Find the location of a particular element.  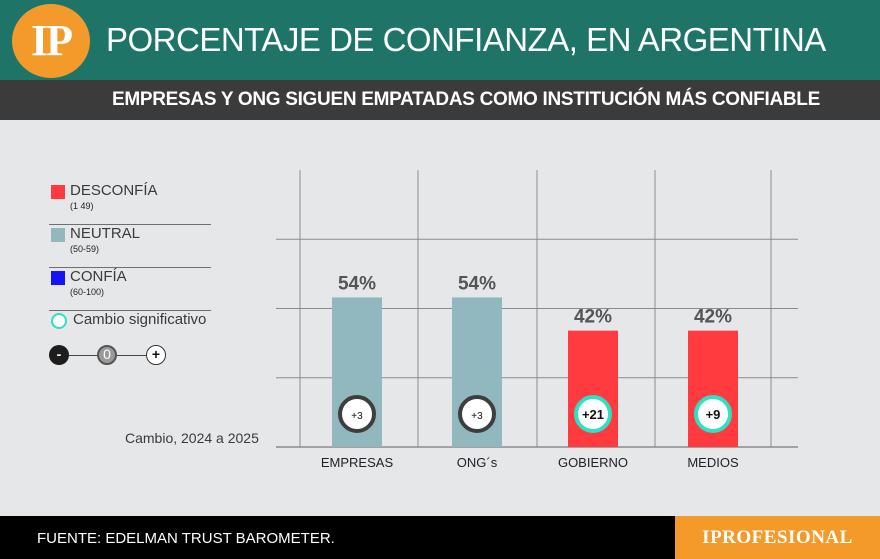

significant-ring-icon is located at coordinates (59, 321).